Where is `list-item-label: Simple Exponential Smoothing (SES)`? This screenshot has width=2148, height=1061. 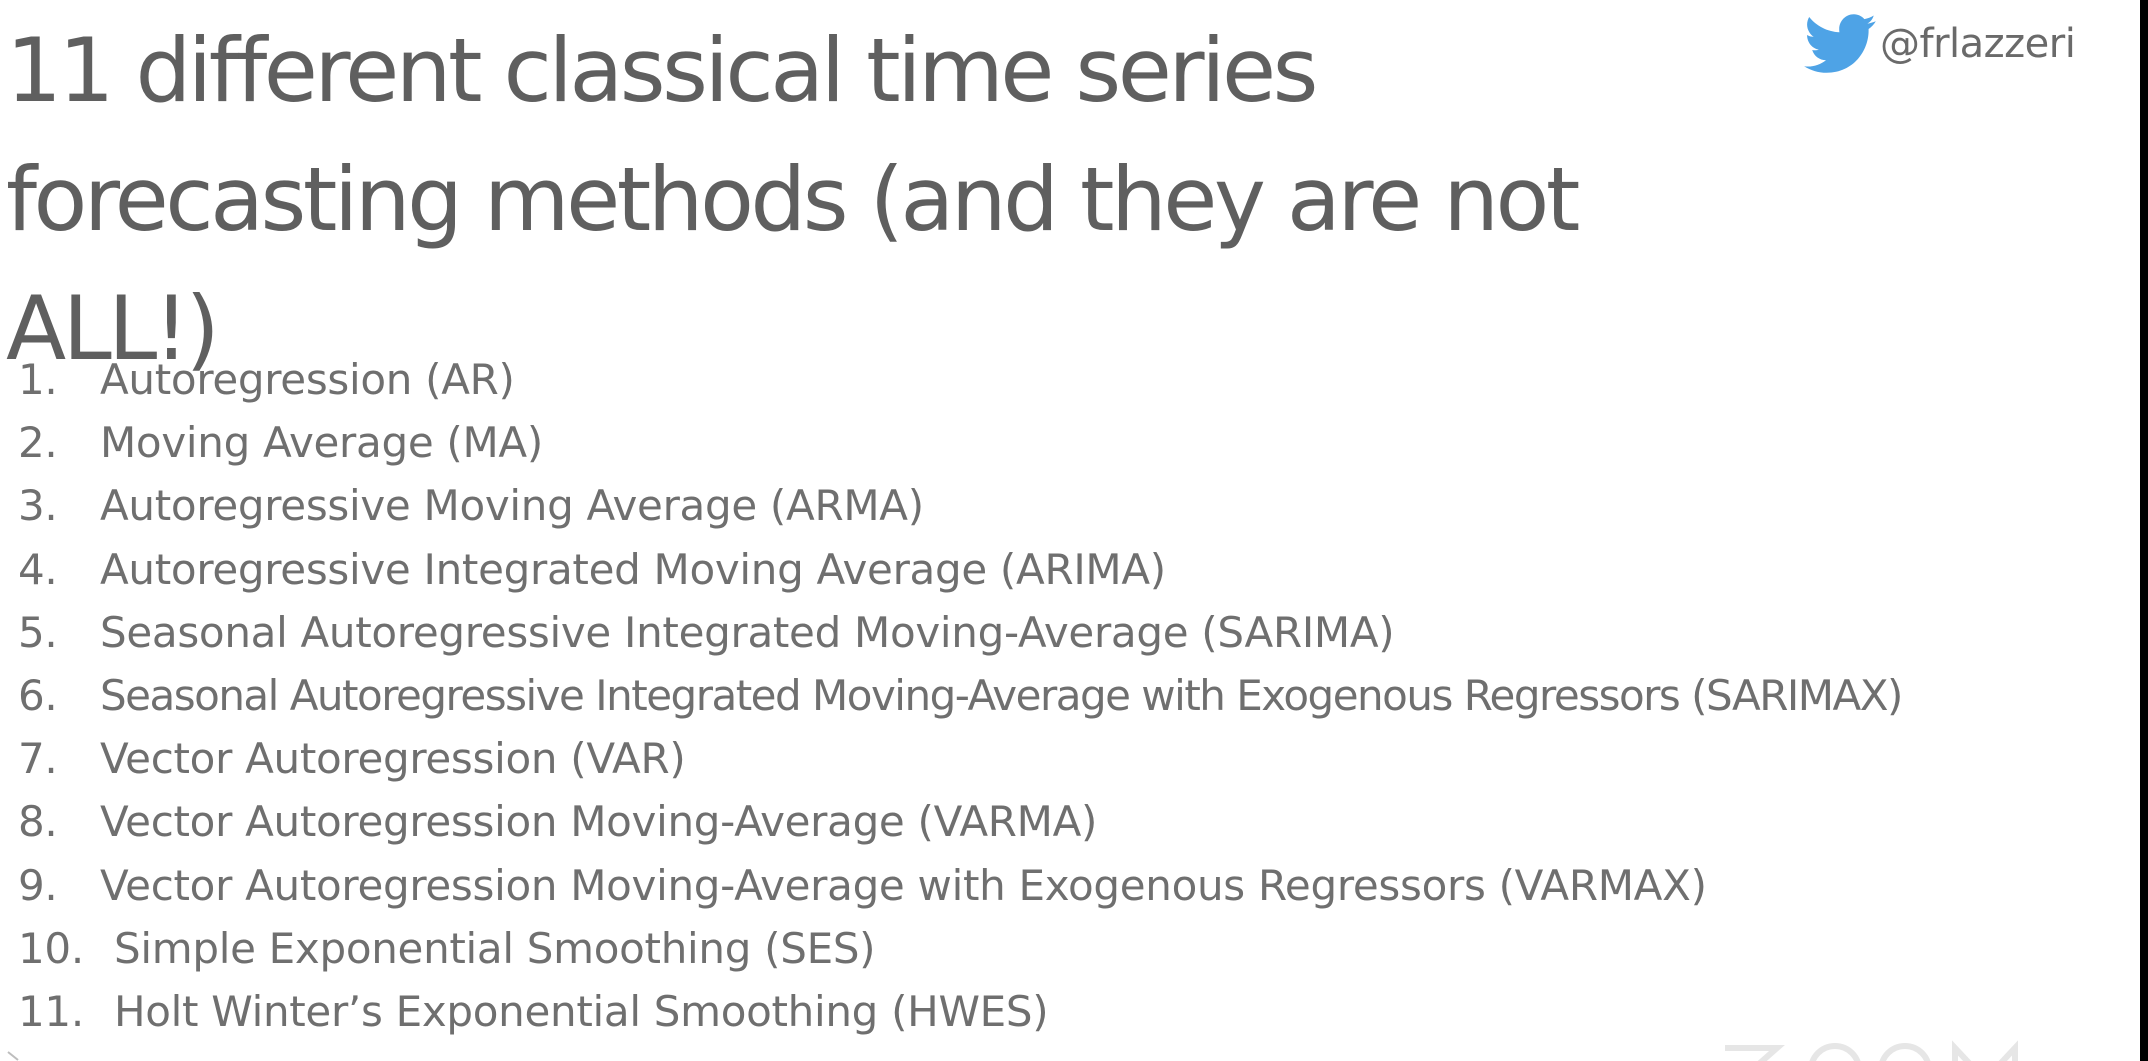 list-item-label: Simple Exponential Smoothing (SES) is located at coordinates (495, 948).